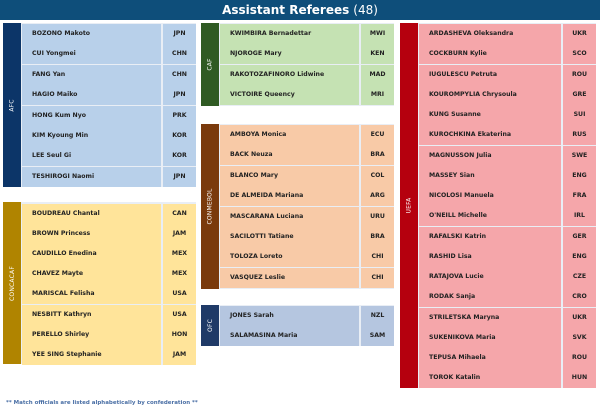 This screenshot has height=414, width=600. I want to click on official-row: VASQUEZ Leslie CHI, so click(307, 277).